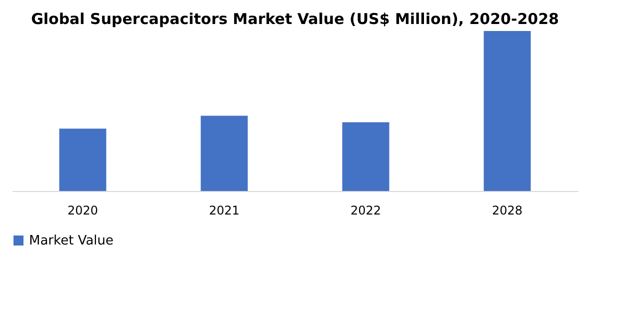 This screenshot has width=629, height=335. I want to click on x-tick-label: 2022, so click(366, 211).